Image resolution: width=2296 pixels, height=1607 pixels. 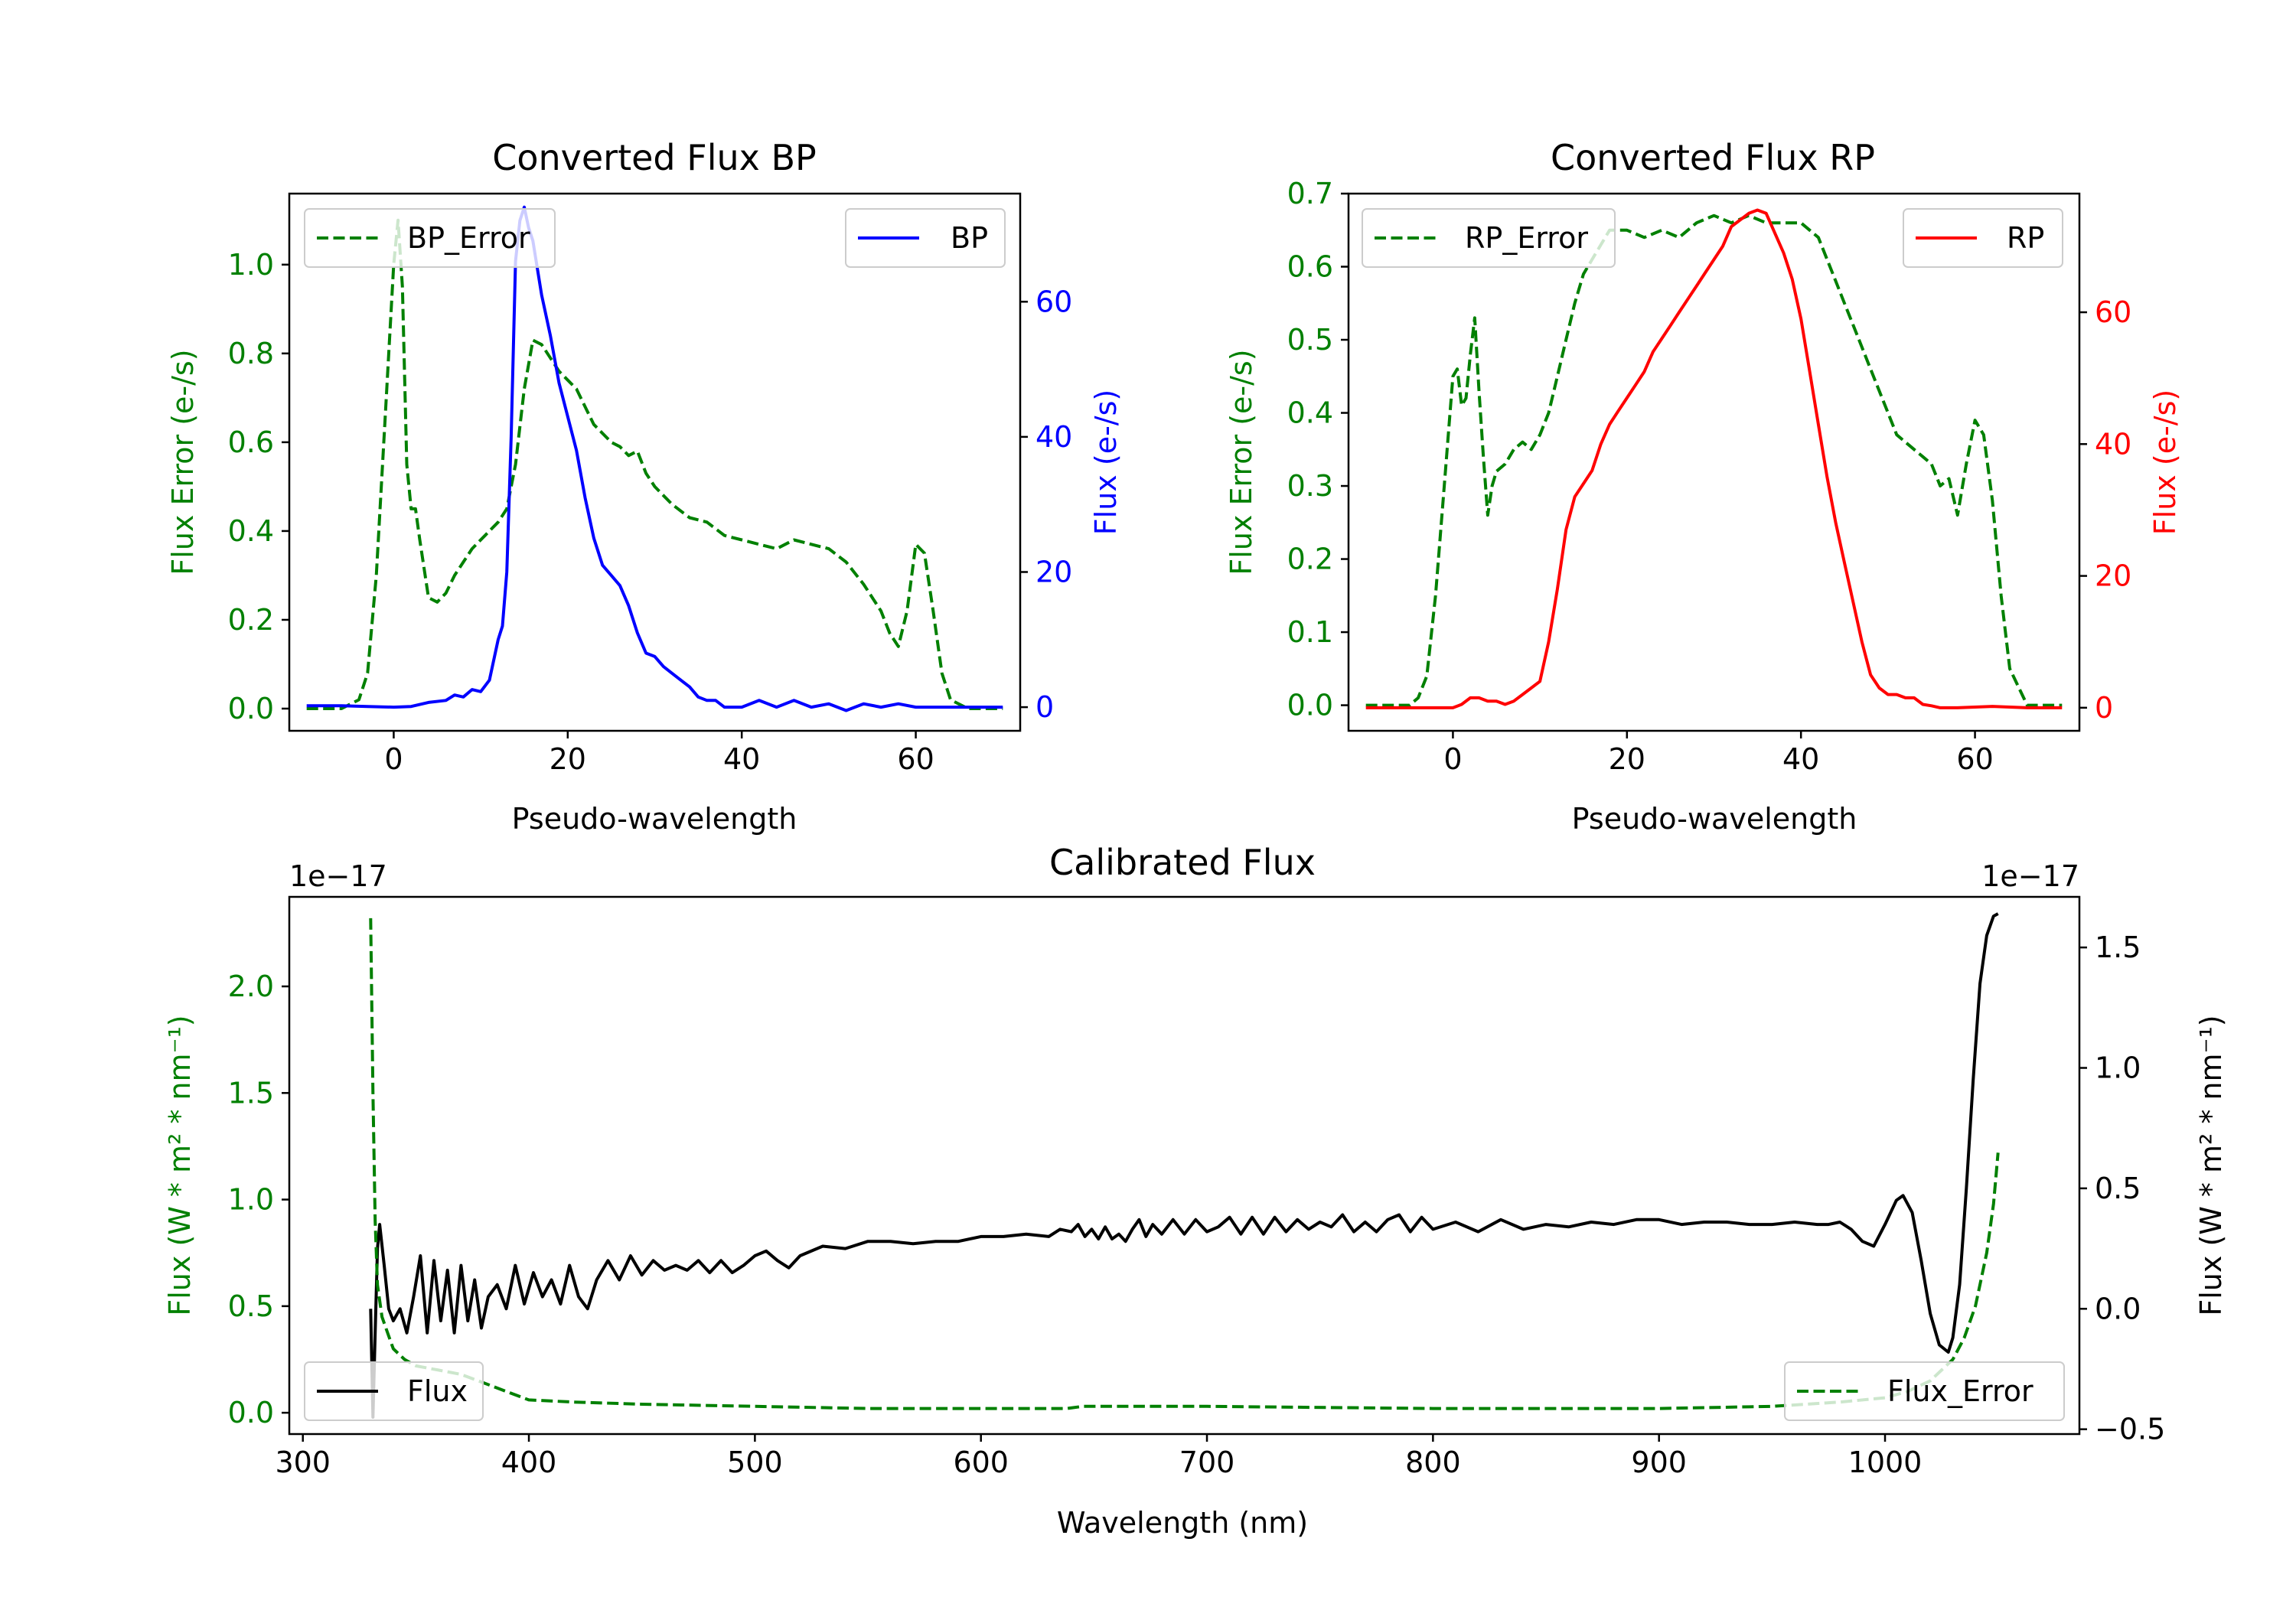 I want to click on rp-series-rp-error, so click(x=1714, y=460).